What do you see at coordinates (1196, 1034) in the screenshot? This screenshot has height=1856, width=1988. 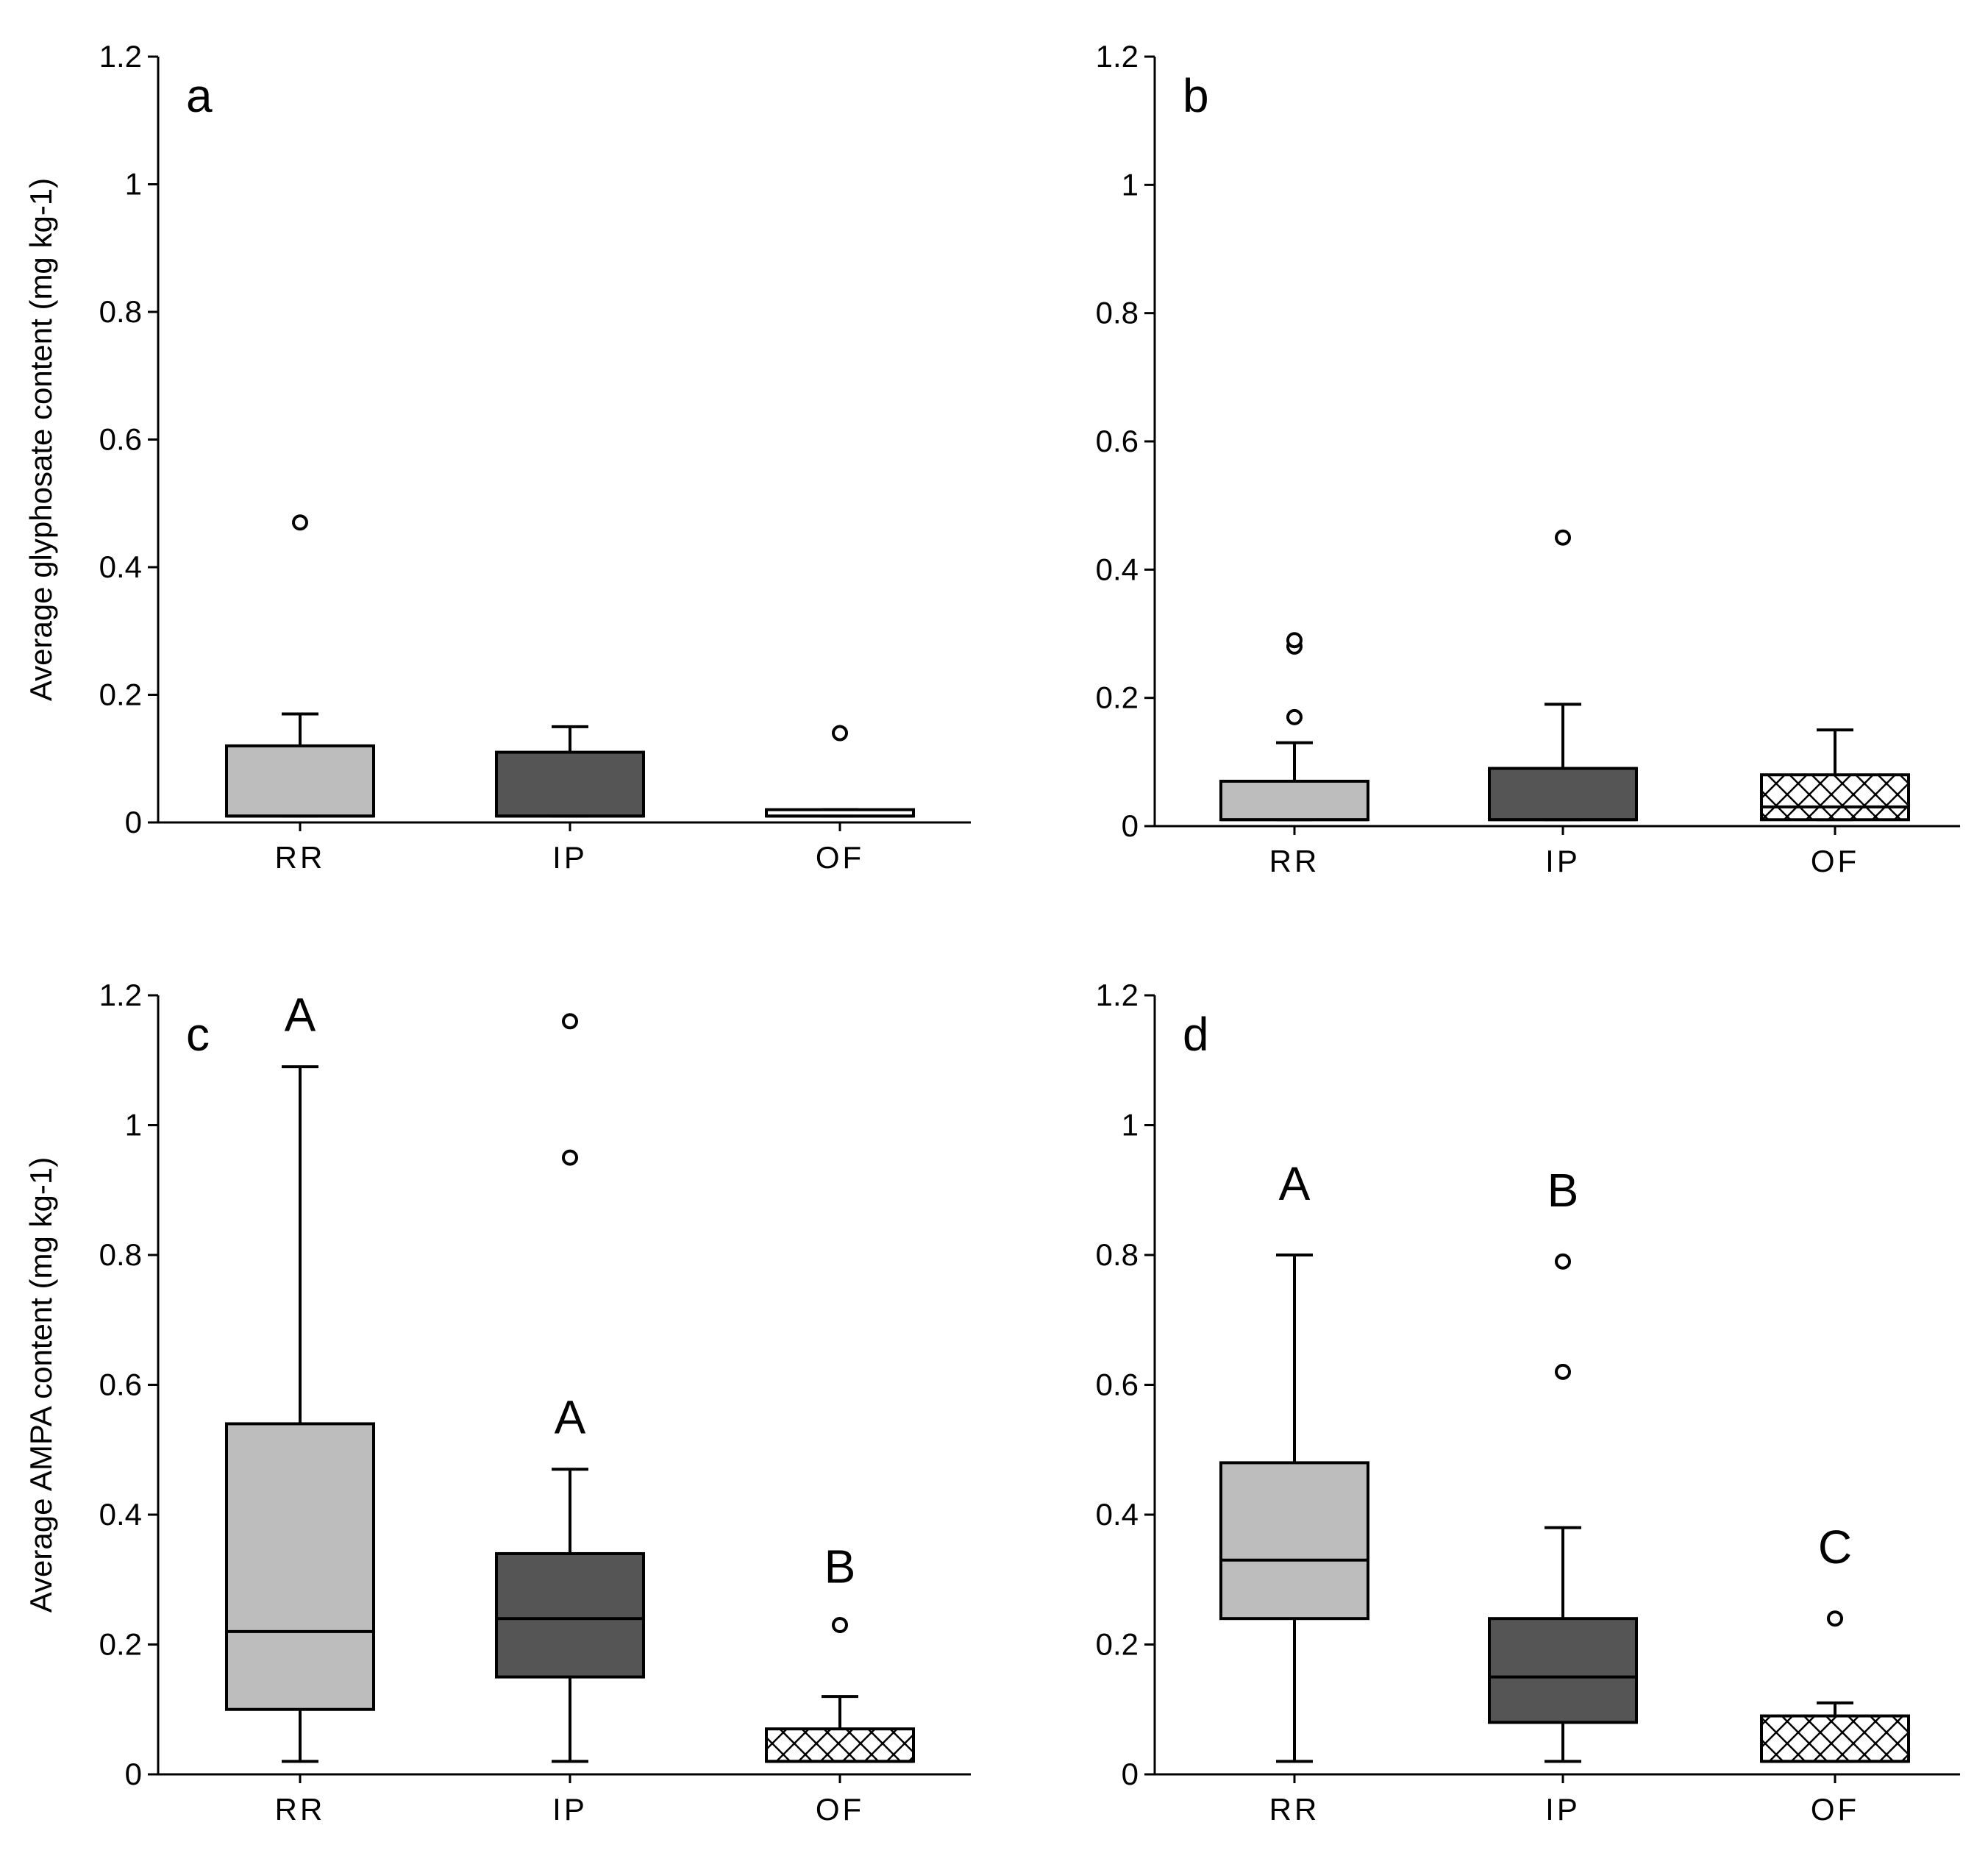 I see `panel-label: d` at bounding box center [1196, 1034].